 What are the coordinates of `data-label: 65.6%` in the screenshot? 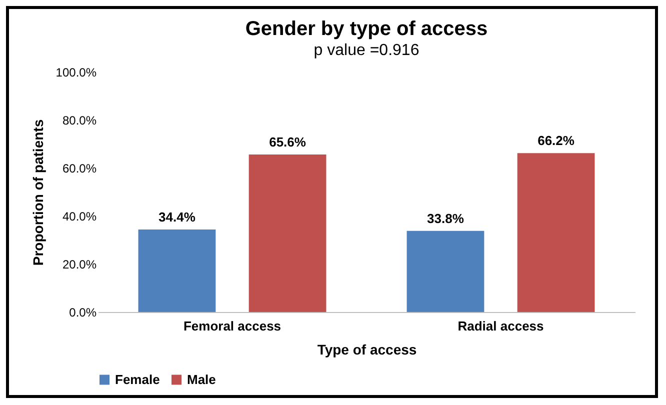 It's located at (287, 142).